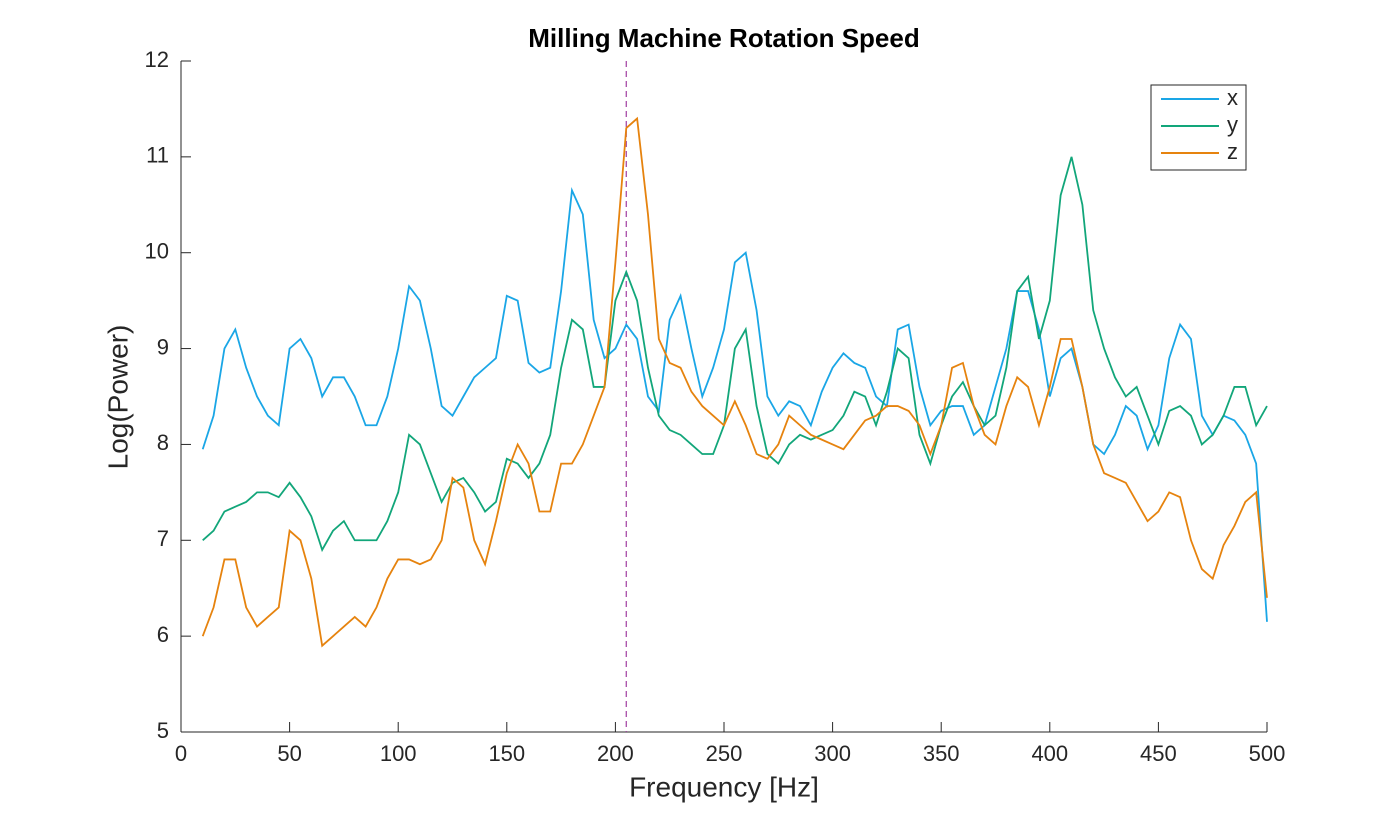  What do you see at coordinates (157, 251) in the screenshot?
I see `y-tick-label: 10` at bounding box center [157, 251].